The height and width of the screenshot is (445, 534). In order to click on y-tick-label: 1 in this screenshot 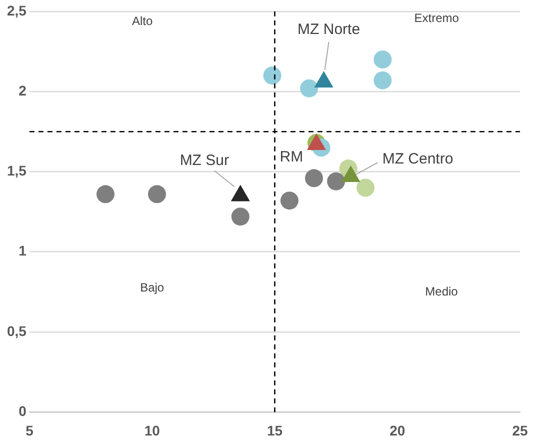, I will do `click(22, 250)`.